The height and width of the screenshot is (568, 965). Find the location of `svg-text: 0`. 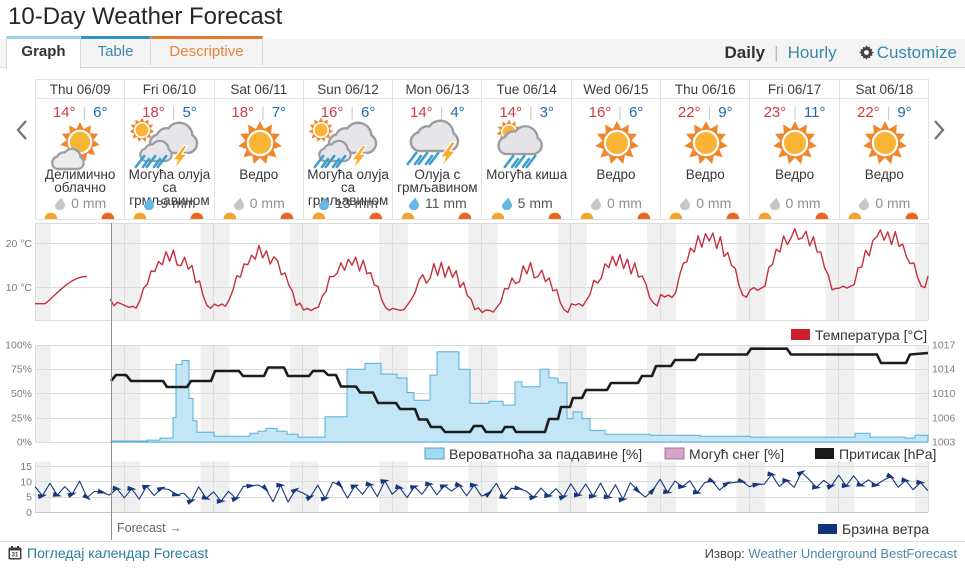

svg-text: 0 is located at coordinates (29, 513).